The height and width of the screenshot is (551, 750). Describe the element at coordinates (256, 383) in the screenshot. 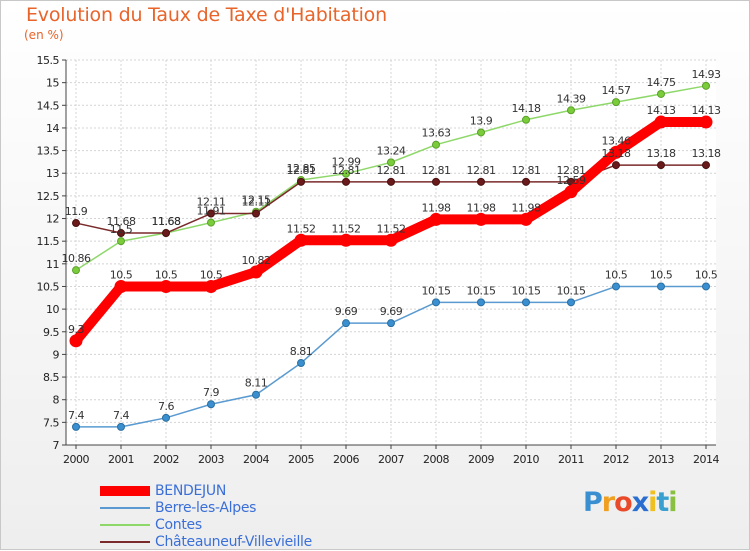

I see `data-label: 8.11` at that location.